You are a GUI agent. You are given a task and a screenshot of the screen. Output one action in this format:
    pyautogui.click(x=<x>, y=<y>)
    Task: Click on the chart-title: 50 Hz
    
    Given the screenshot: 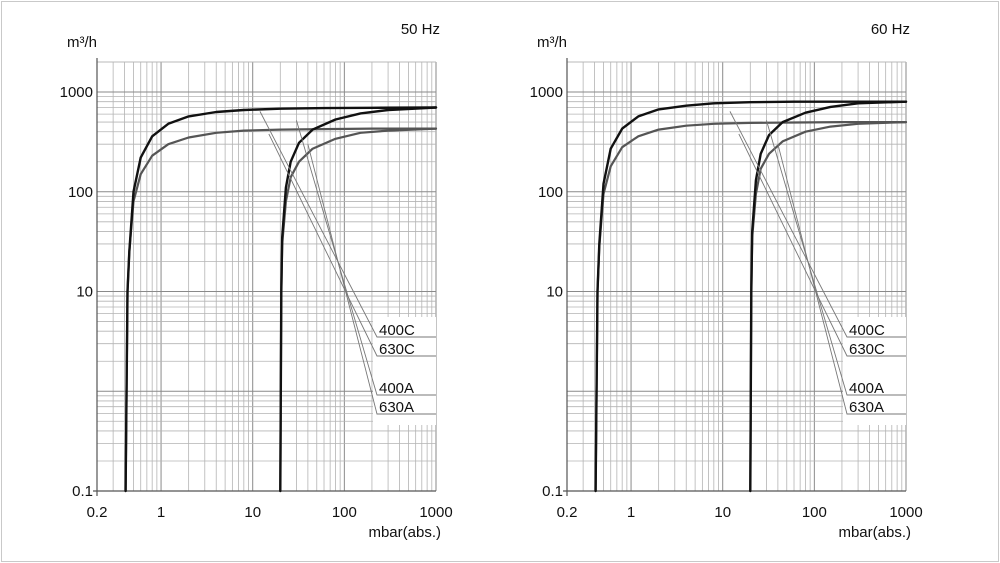 What is the action you would take?
    pyautogui.click(x=420, y=29)
    